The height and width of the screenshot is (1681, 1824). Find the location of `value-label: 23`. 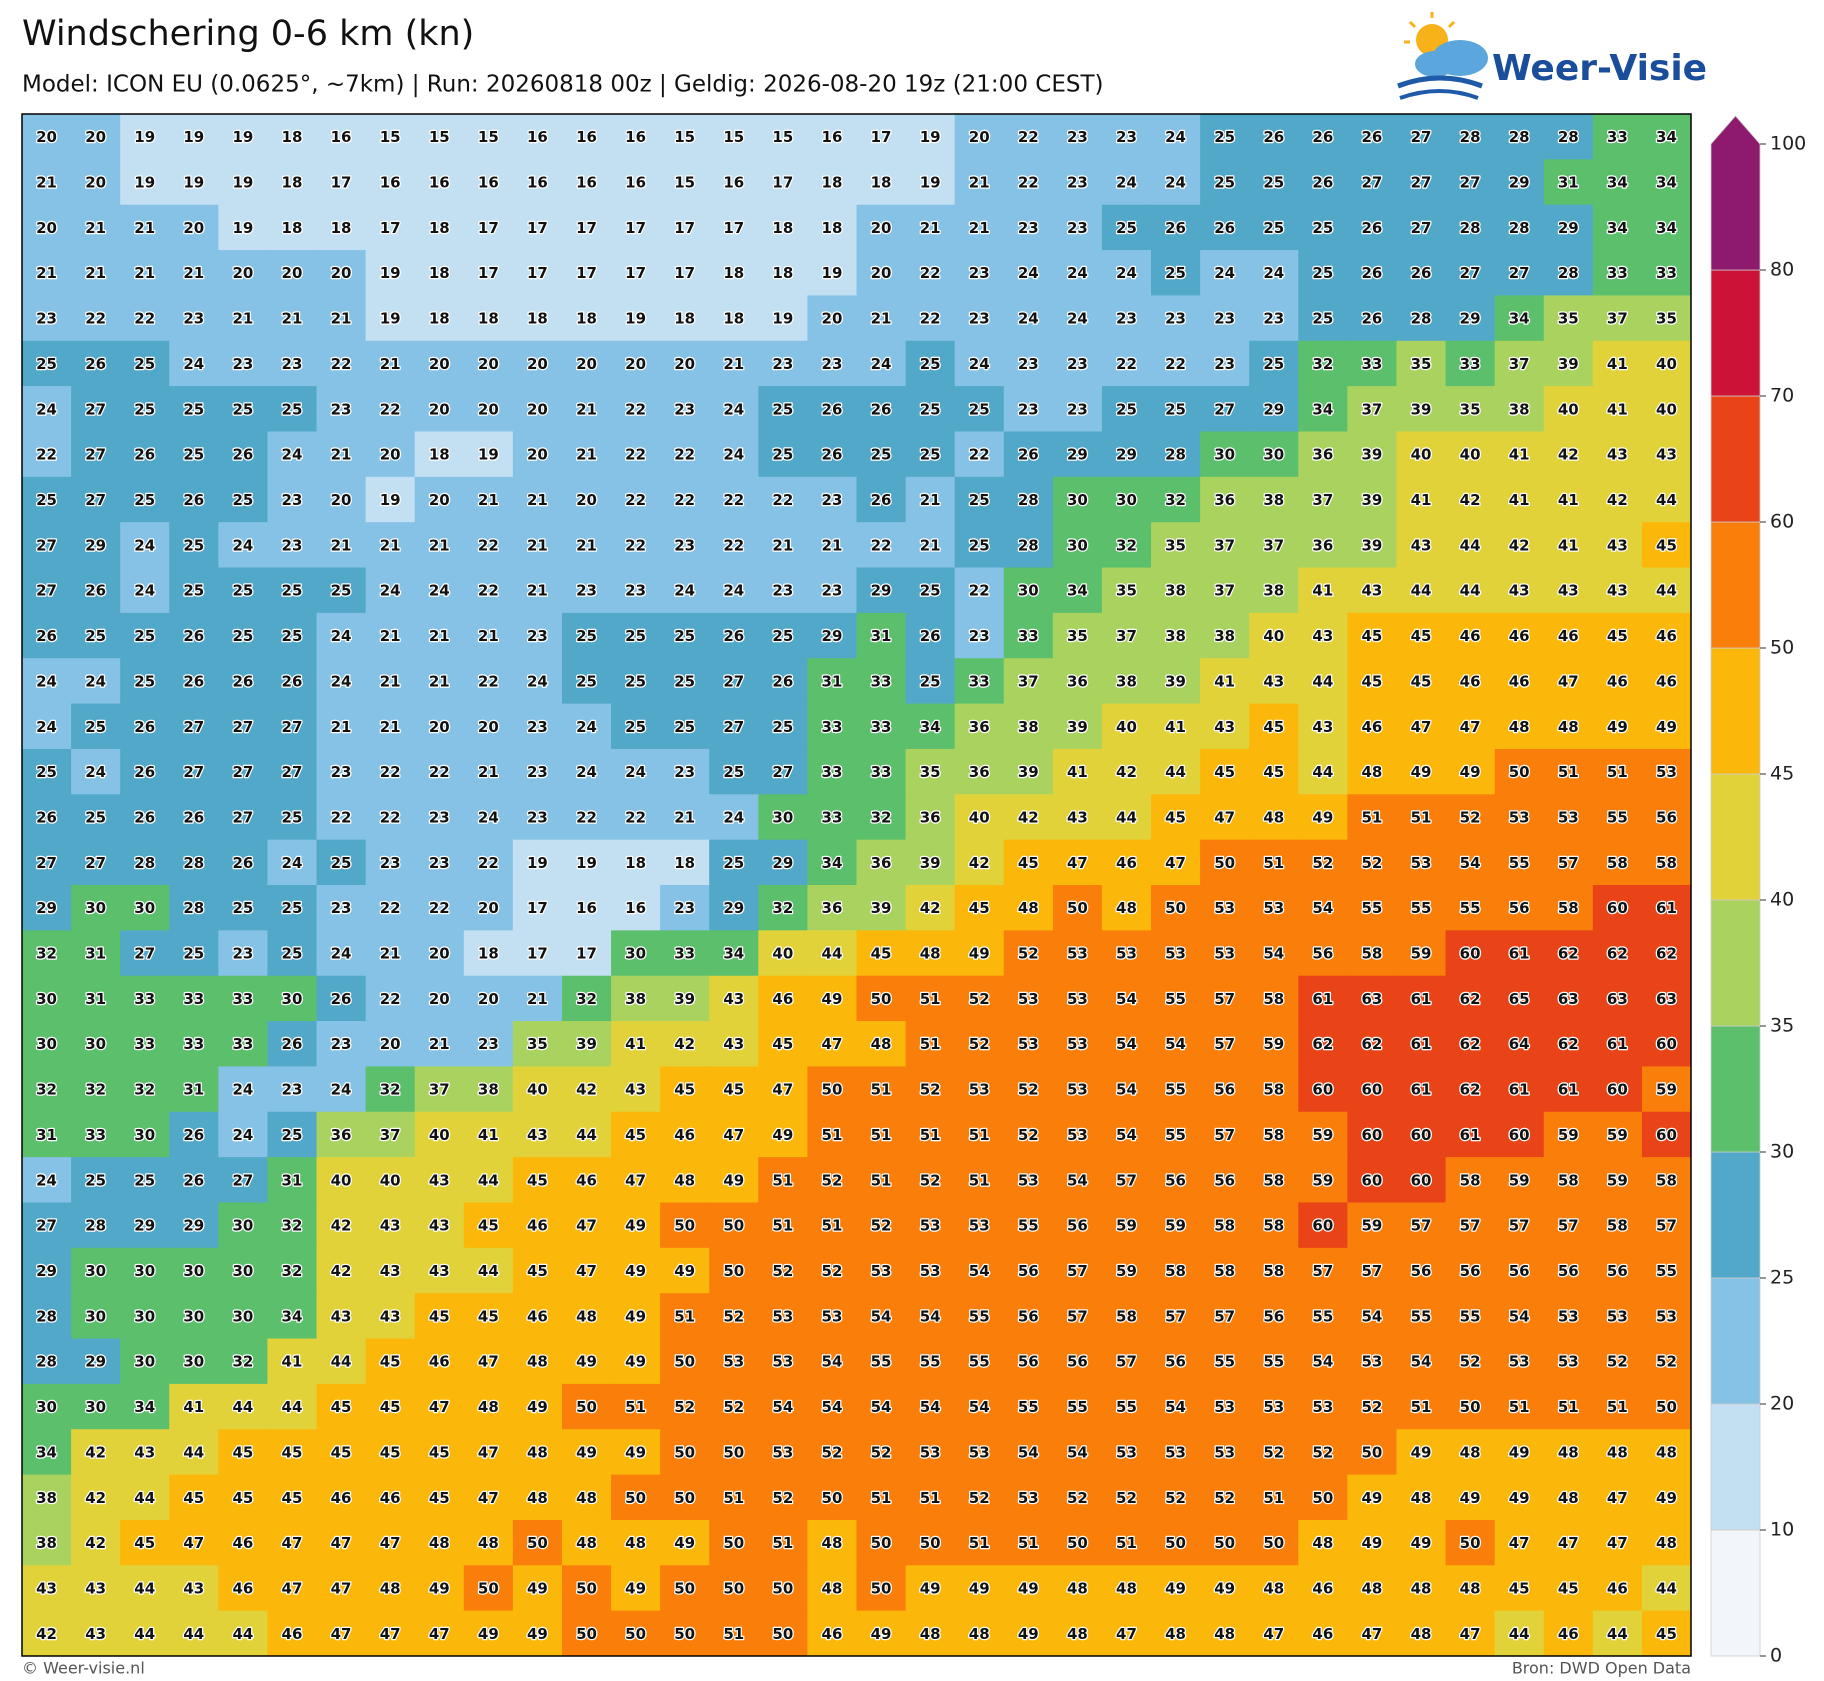

value-label: 23 is located at coordinates (341, 409).